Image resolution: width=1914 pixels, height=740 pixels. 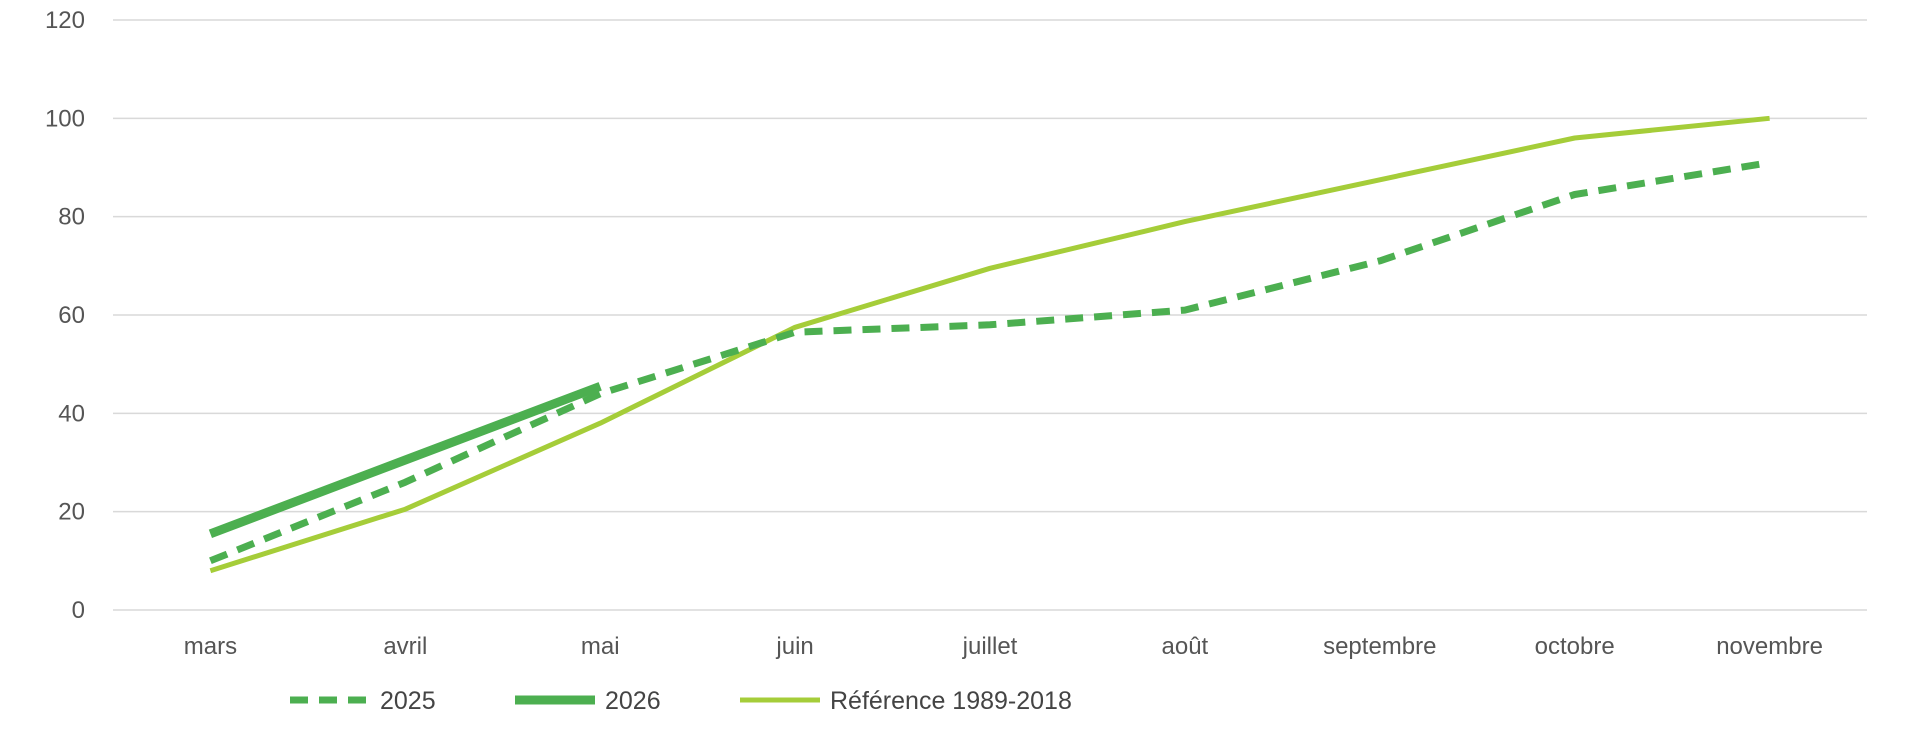 I want to click on legend-label: Référence 1989-2018, so click(x=951, y=701).